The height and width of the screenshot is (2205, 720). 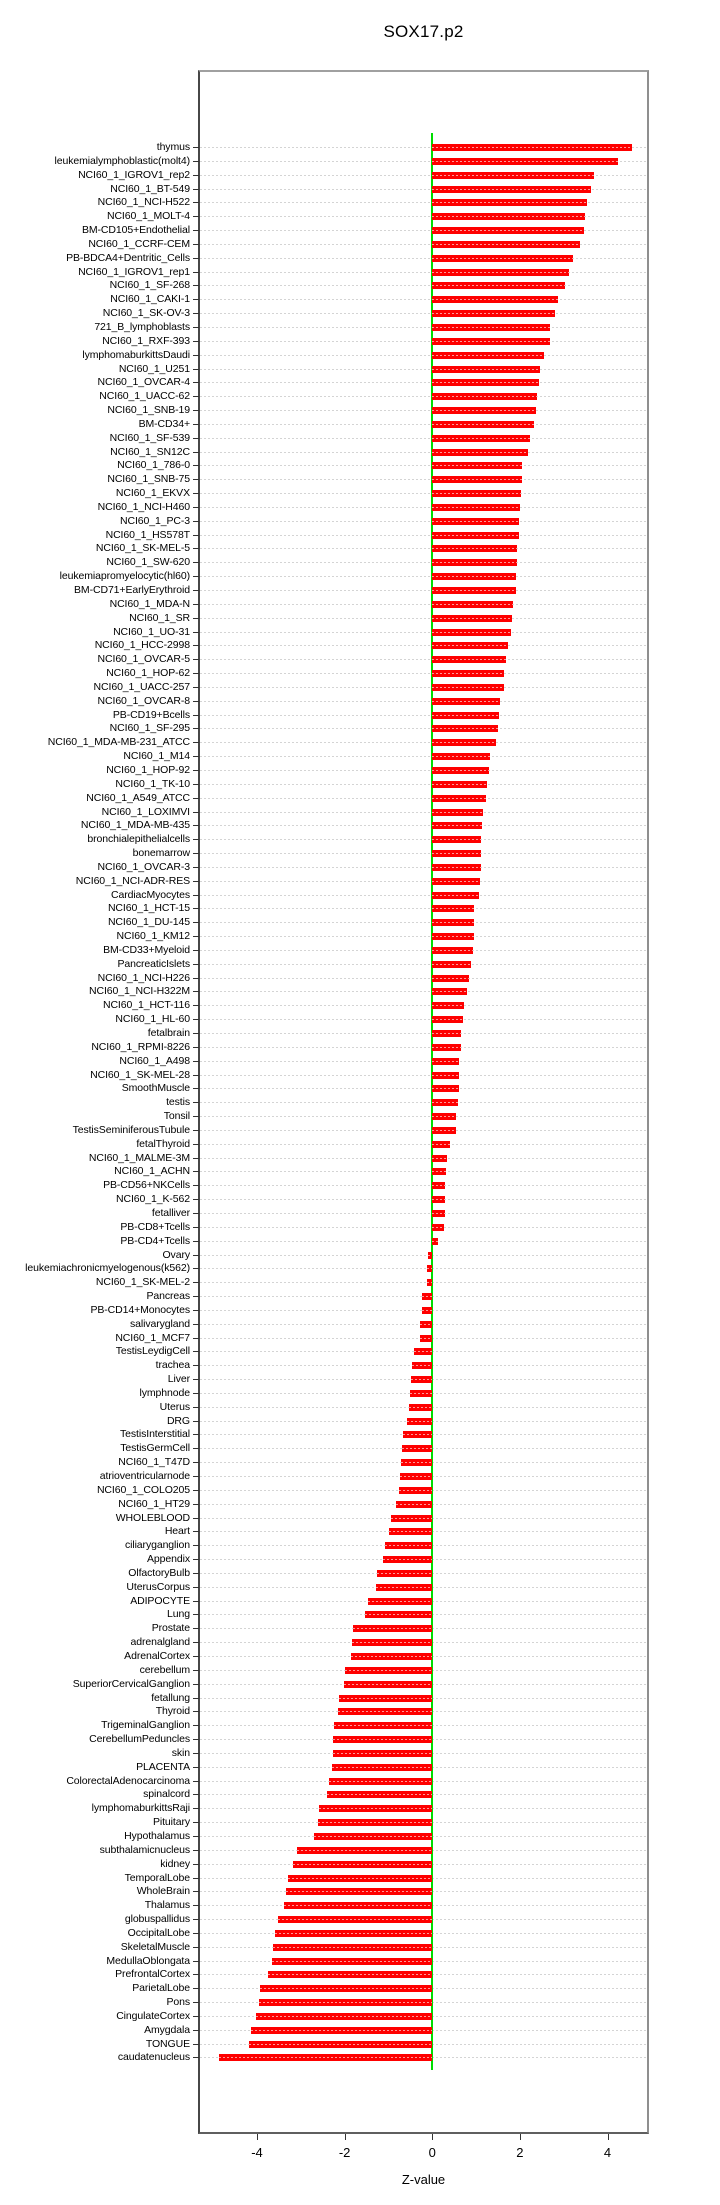 What do you see at coordinates (122, 160) in the screenshot?
I see `category-label: leukemialymphoblastic(molt4)` at bounding box center [122, 160].